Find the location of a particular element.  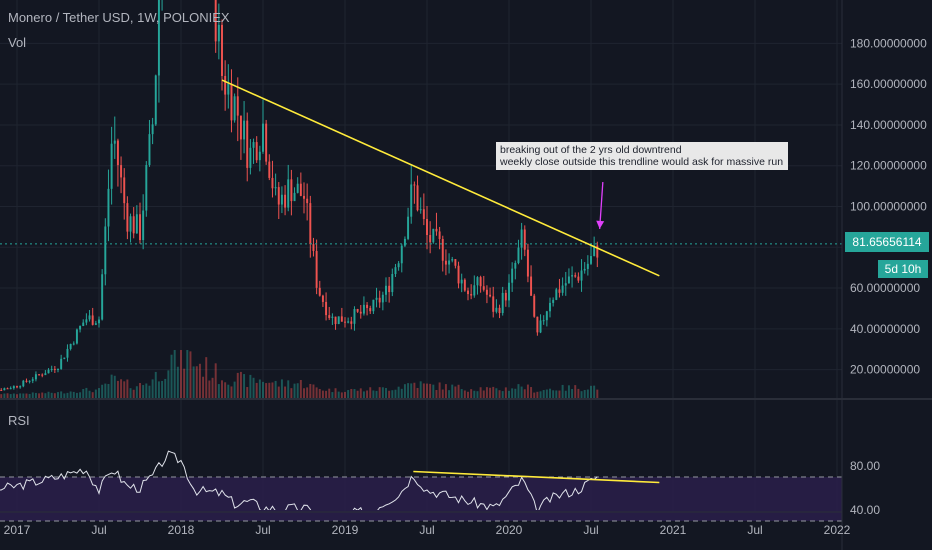

rsi-trendline is located at coordinates (536, 477).